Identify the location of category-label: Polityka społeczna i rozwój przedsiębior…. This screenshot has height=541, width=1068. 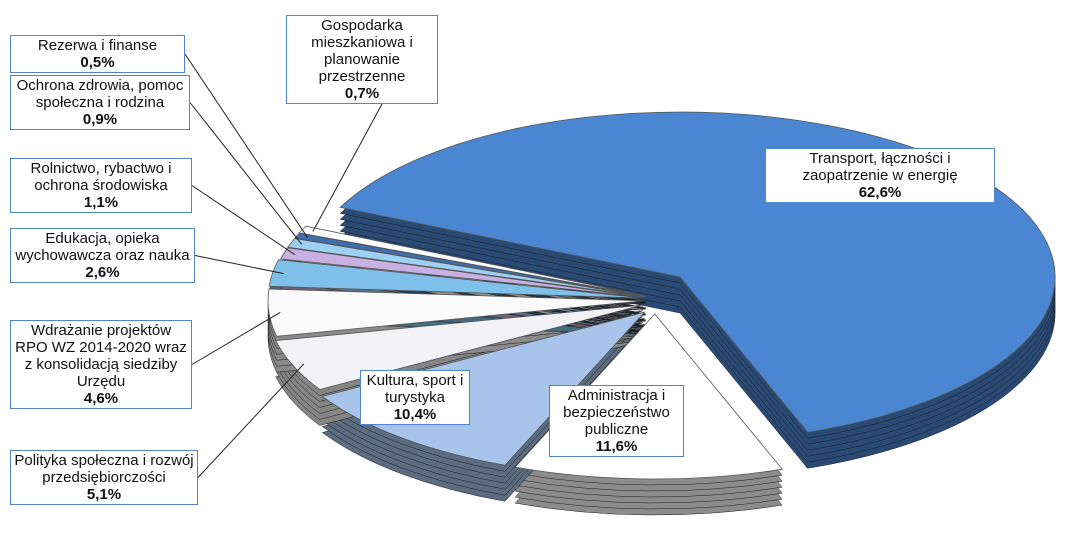
(104, 469).